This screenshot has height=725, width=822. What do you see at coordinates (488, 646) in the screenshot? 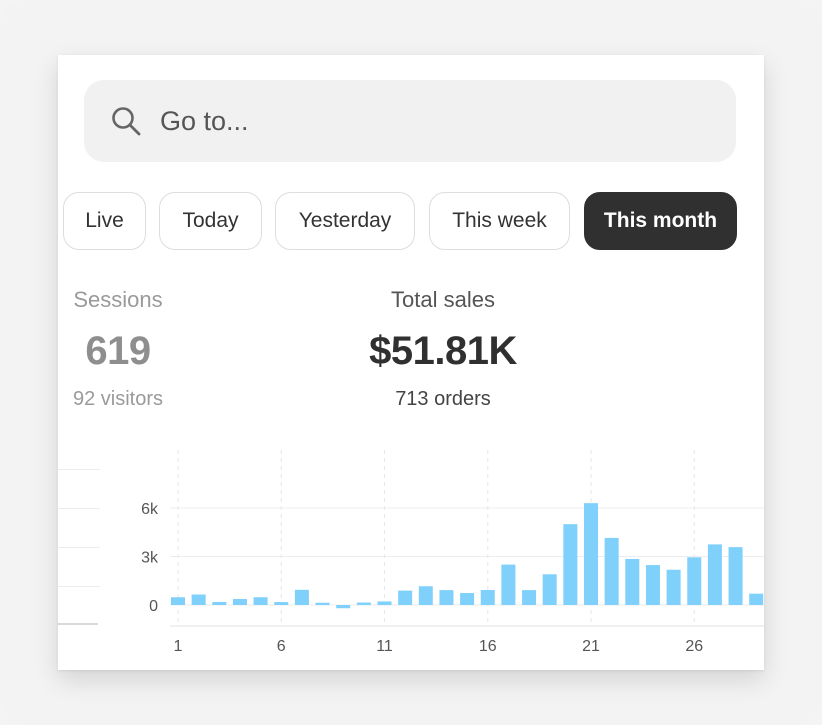
I see `x-tick-label: 16` at bounding box center [488, 646].